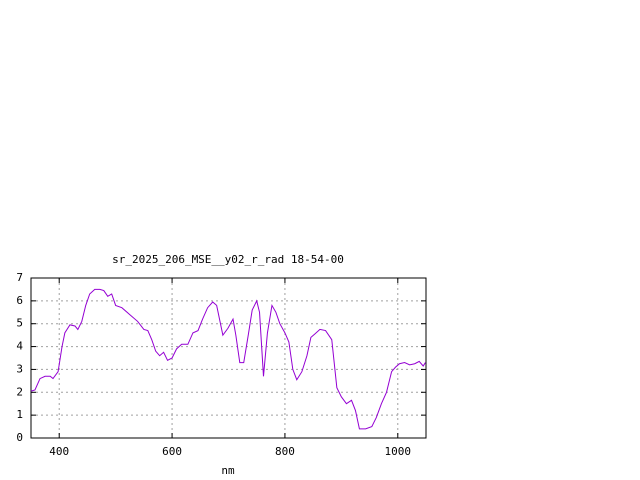 This screenshot has width=640, height=480. What do you see at coordinates (19, 323) in the screenshot?
I see `y-tick-label: 5` at bounding box center [19, 323].